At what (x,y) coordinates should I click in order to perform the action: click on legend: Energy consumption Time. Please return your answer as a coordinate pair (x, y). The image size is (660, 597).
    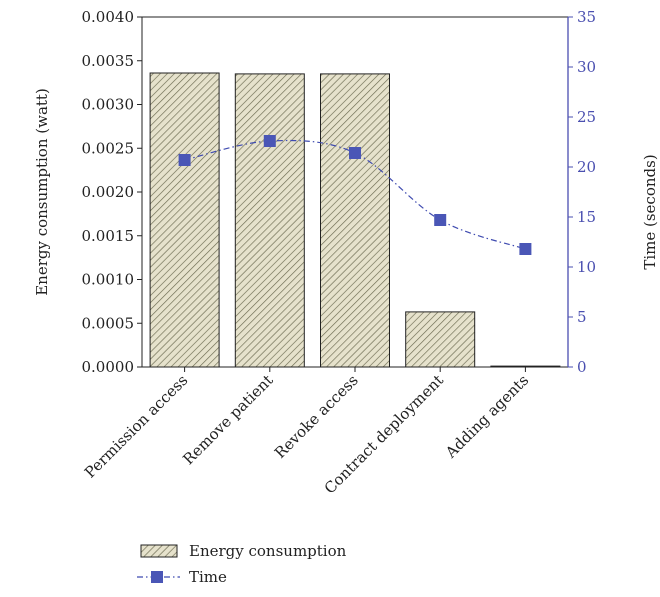
    Looking at the image, I should click on (242, 564).